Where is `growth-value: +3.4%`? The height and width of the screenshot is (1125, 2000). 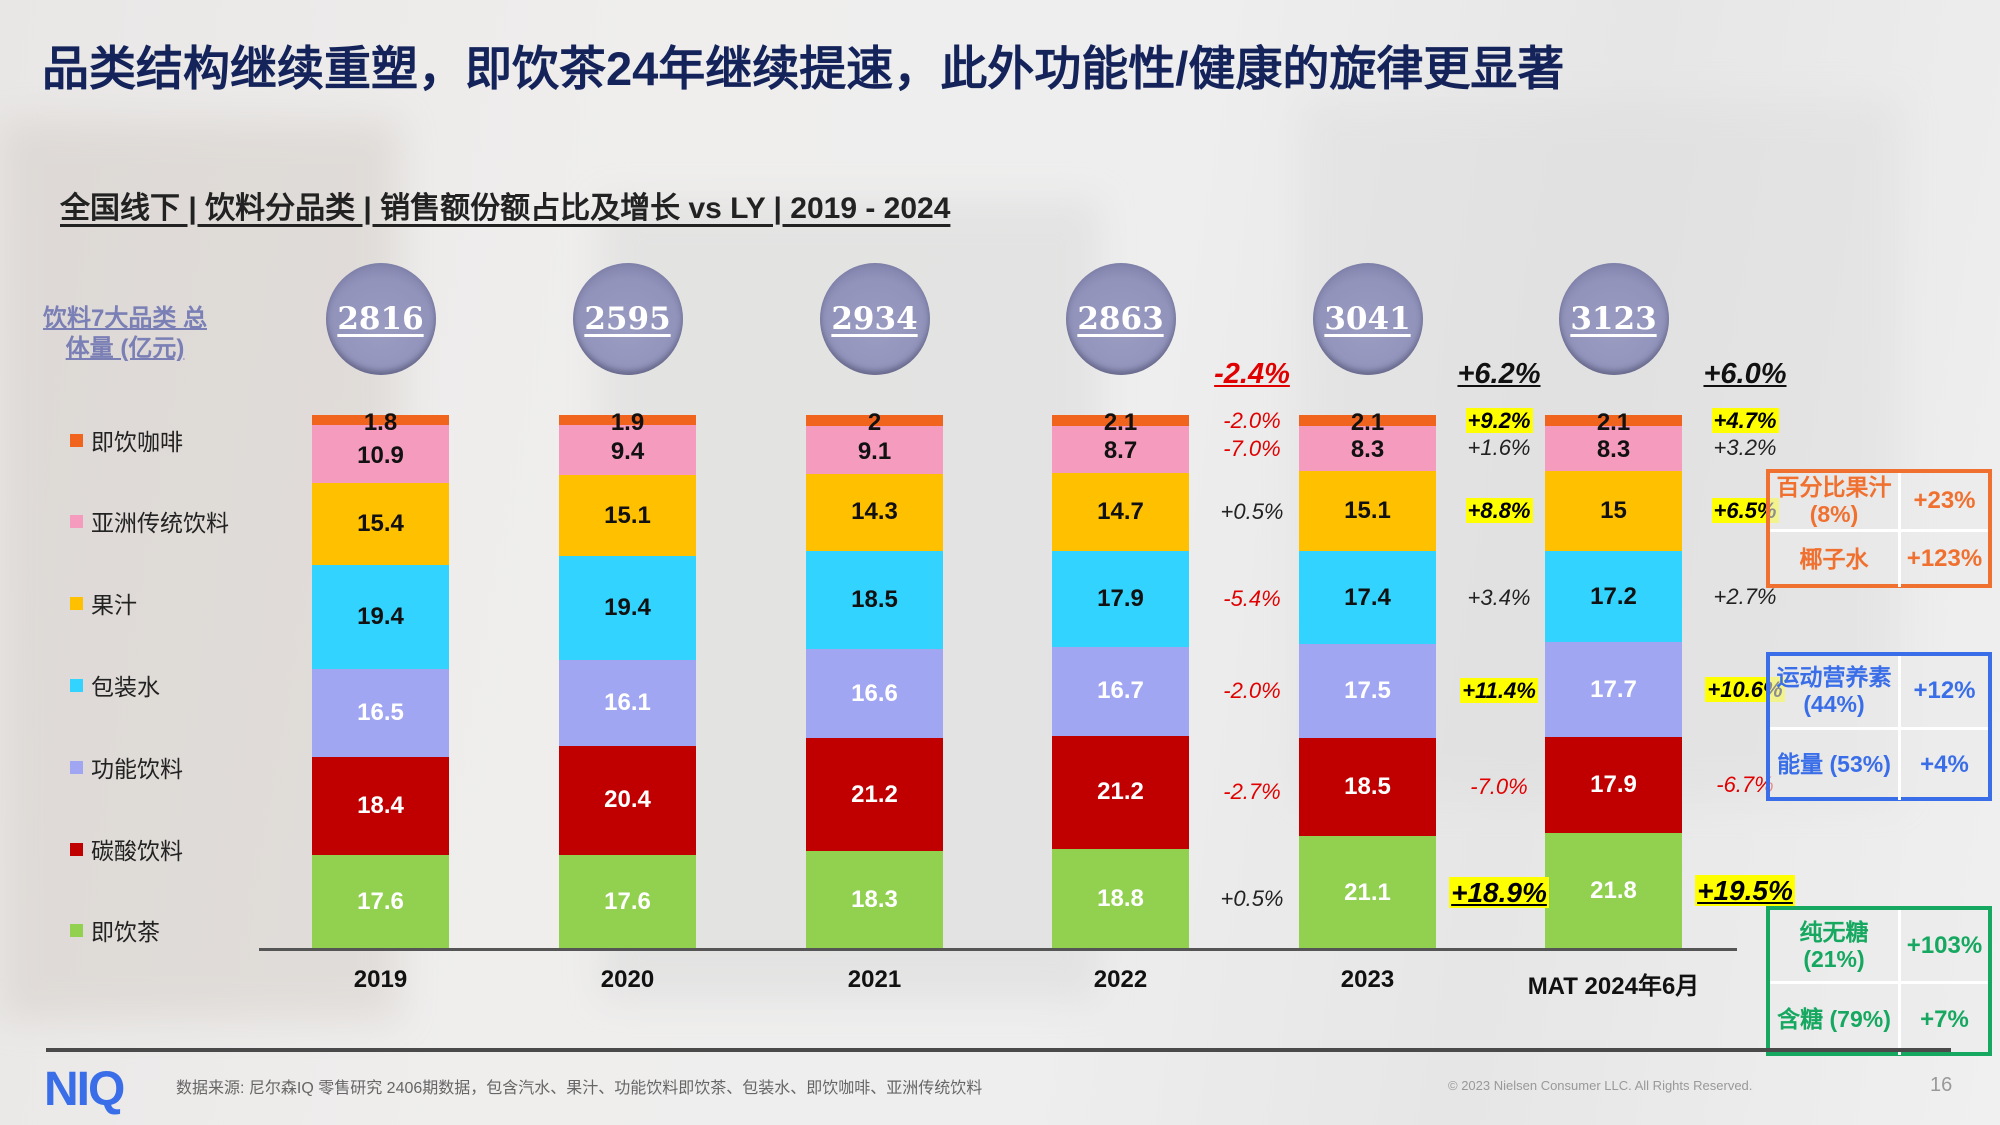 growth-value: +3.4% is located at coordinates (1499, 597).